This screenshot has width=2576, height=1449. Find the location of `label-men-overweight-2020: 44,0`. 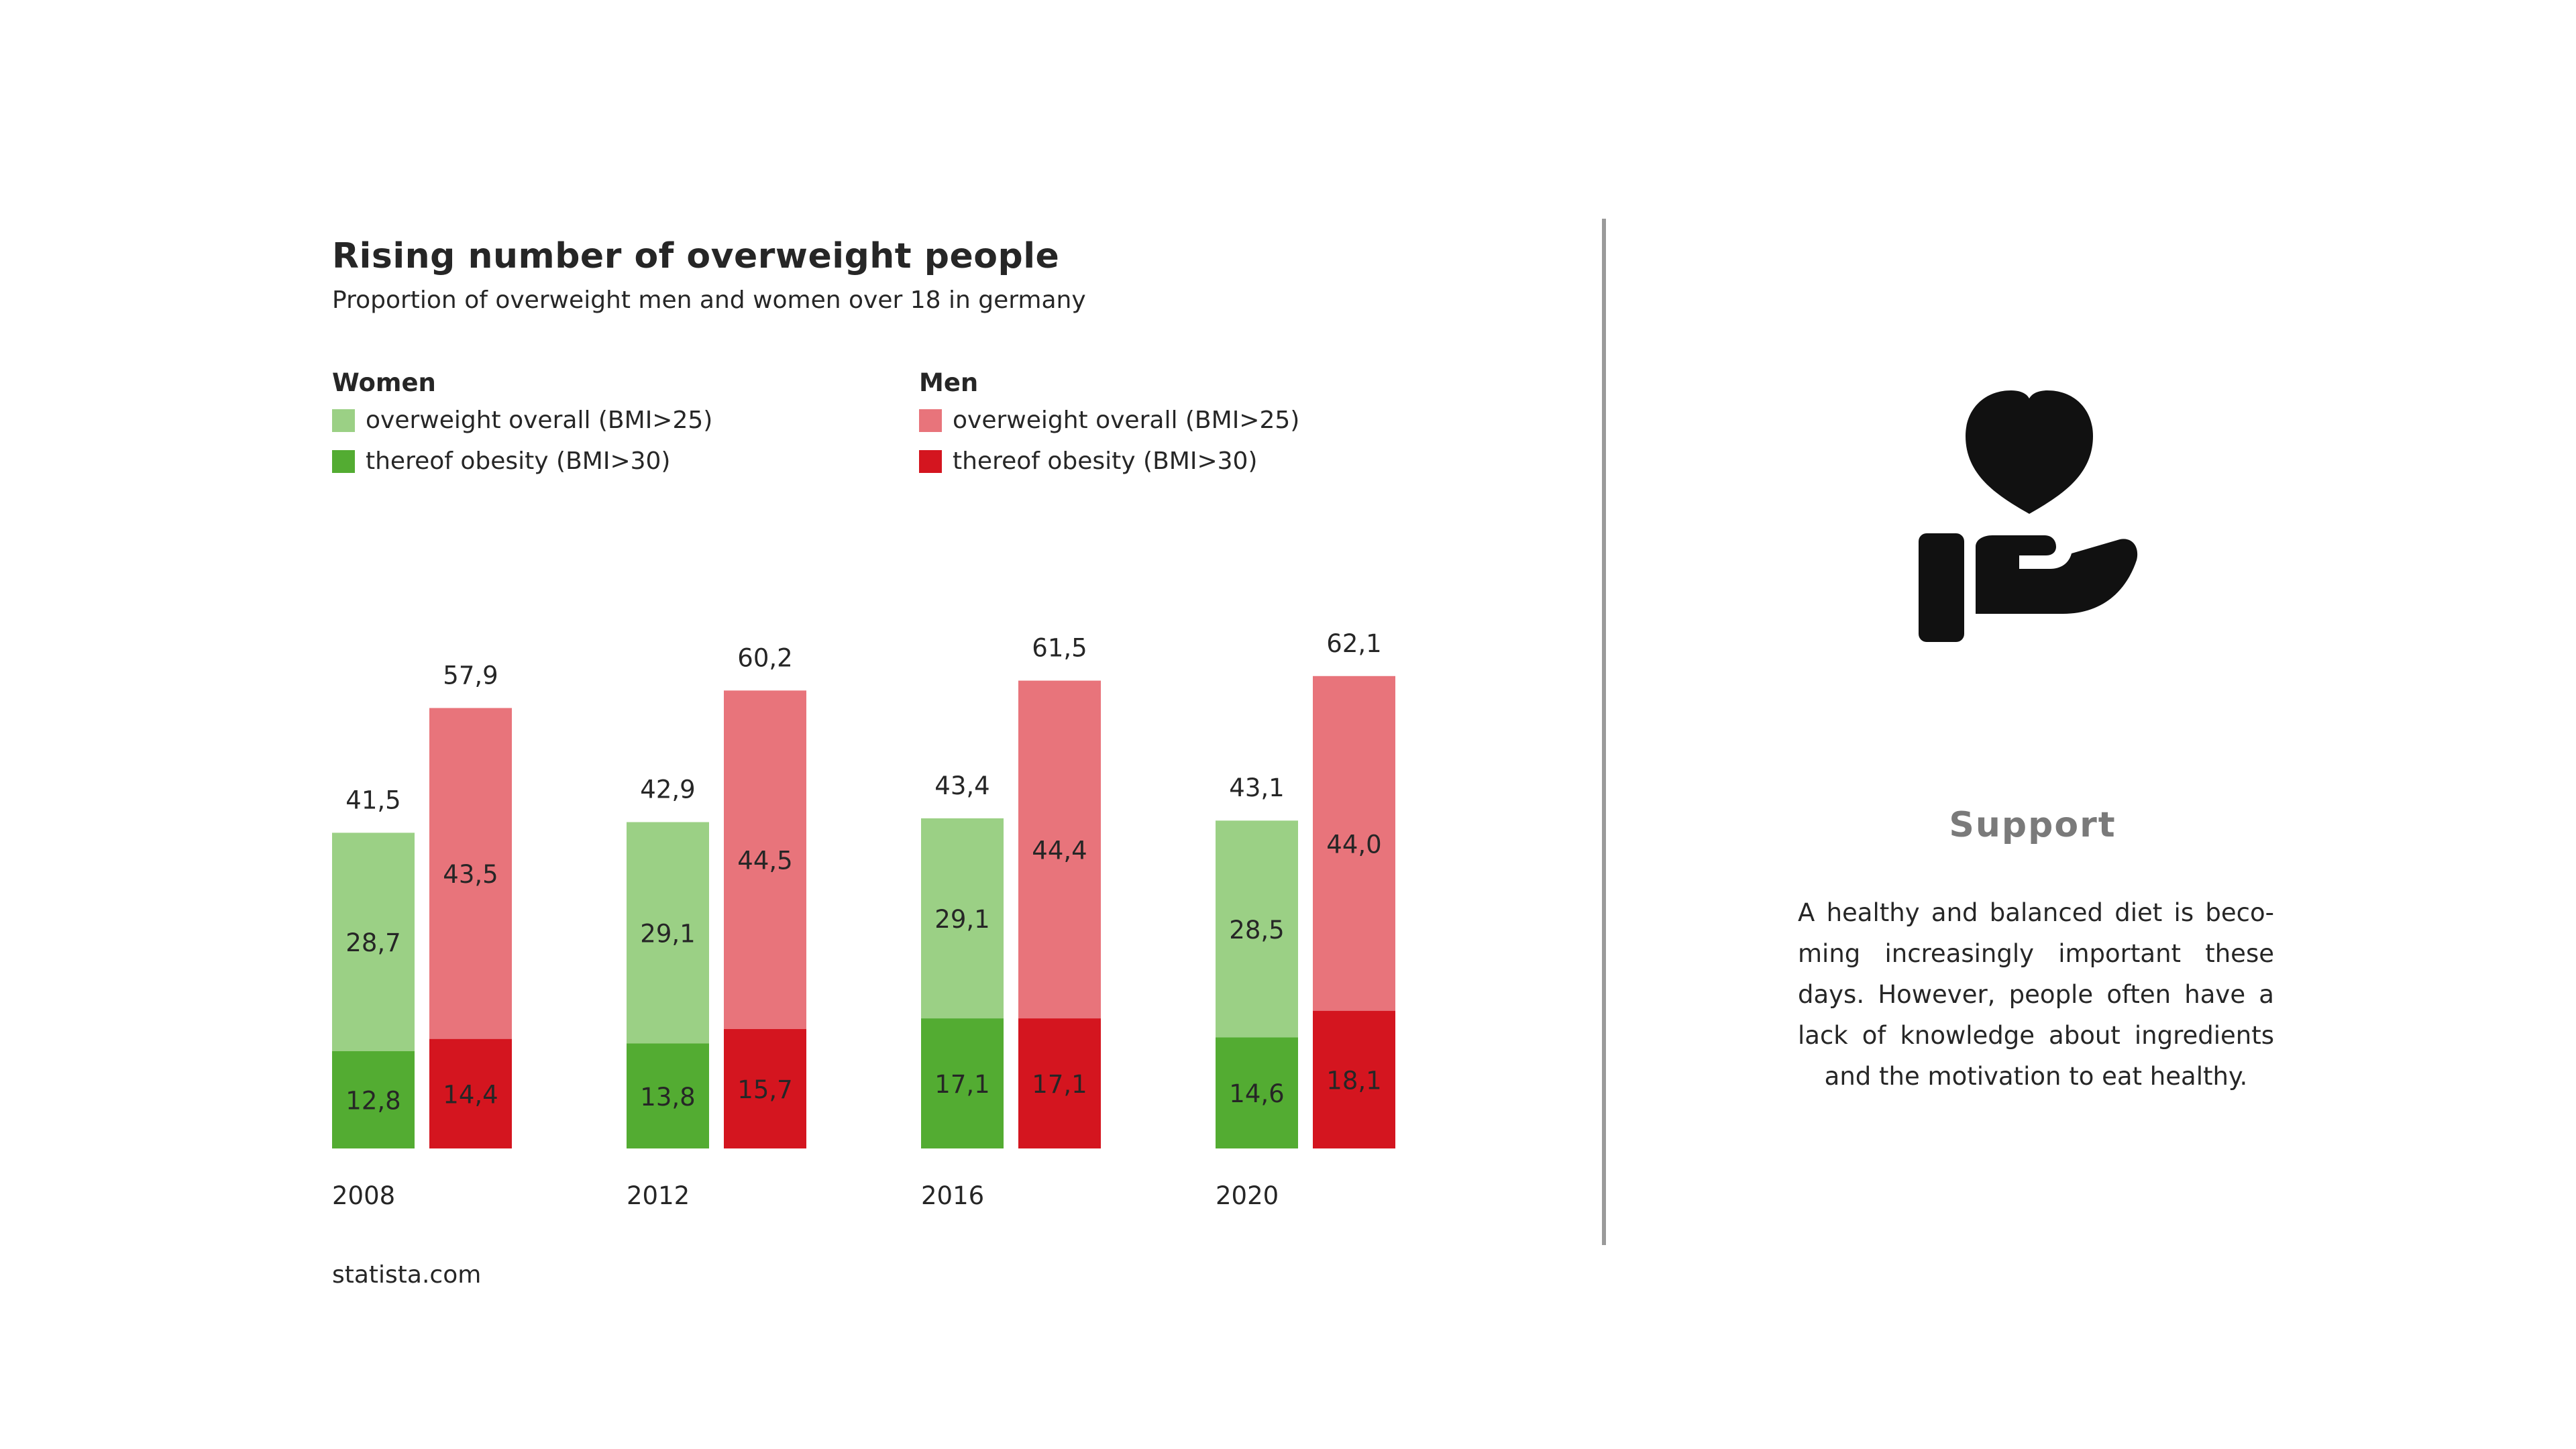

label-men-overweight-2020: 44,0 is located at coordinates (1353, 844).